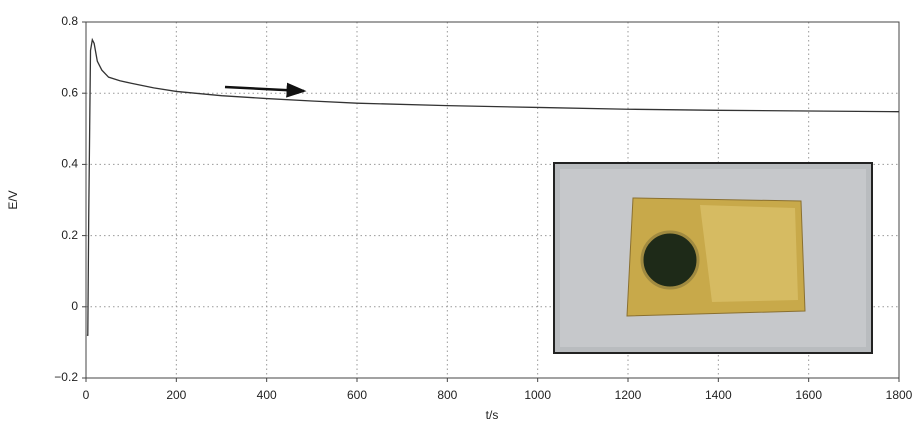 The height and width of the screenshot is (431, 913). Describe the element at coordinates (265, 90) in the screenshot. I see `arrow` at that location.